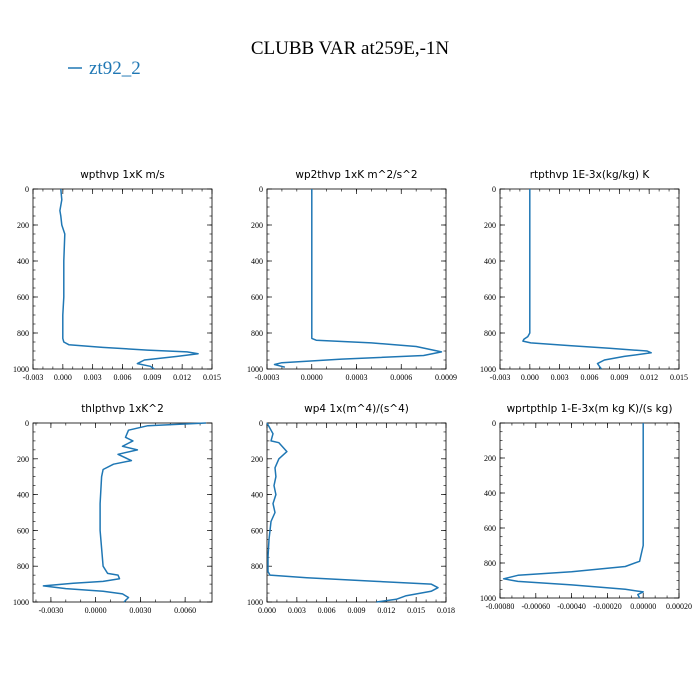  Describe the element at coordinates (446, 377) in the screenshot. I see `x-tick-label: 0.0009` at that location.